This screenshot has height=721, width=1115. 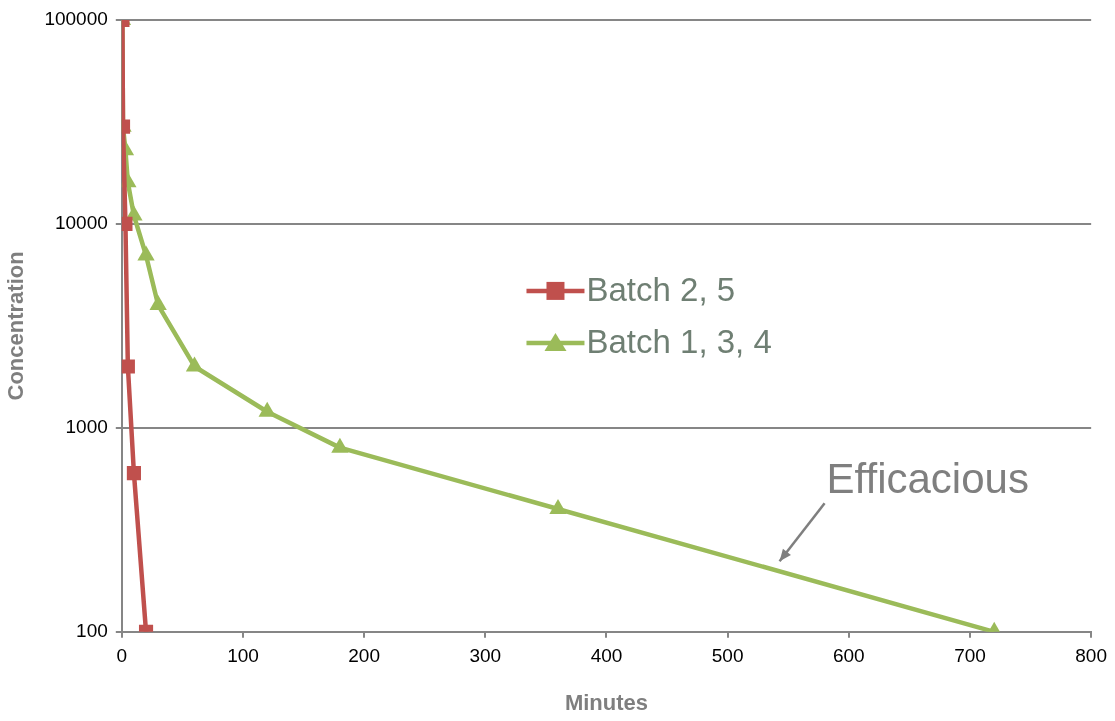 What do you see at coordinates (16, 326) in the screenshot?
I see `y-axis-title: Concentration` at bounding box center [16, 326].